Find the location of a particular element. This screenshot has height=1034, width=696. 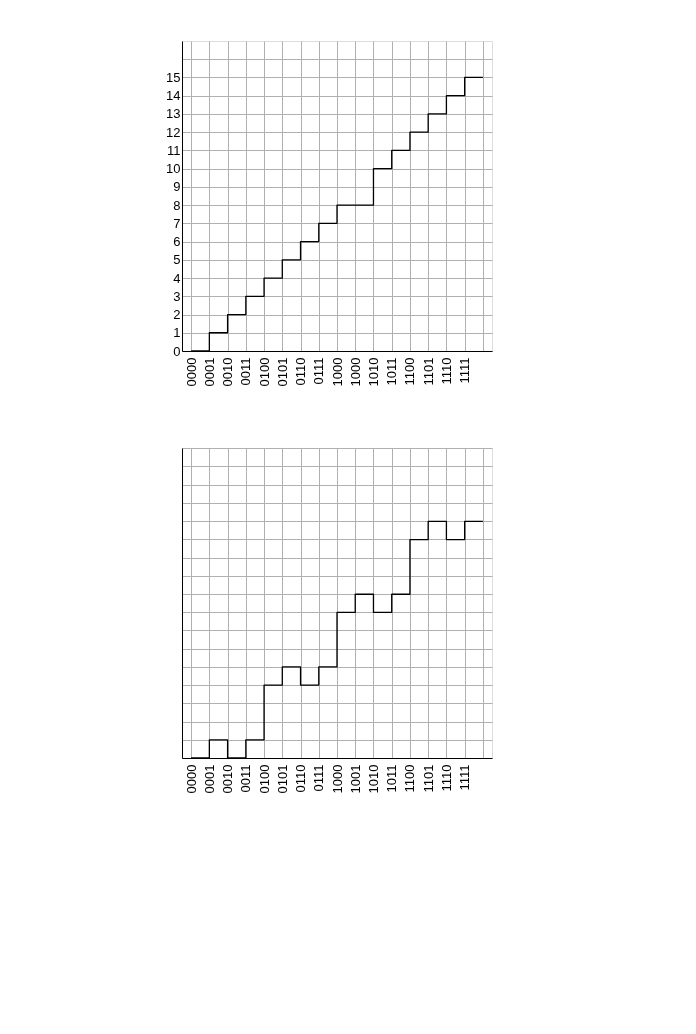

y-tick-label: 2 is located at coordinates (177, 315).